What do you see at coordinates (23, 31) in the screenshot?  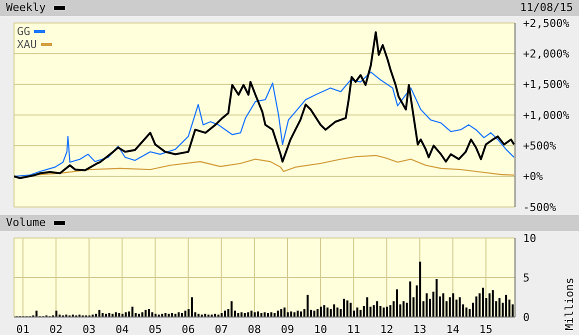 I see `legend-label: GG` at bounding box center [23, 31].